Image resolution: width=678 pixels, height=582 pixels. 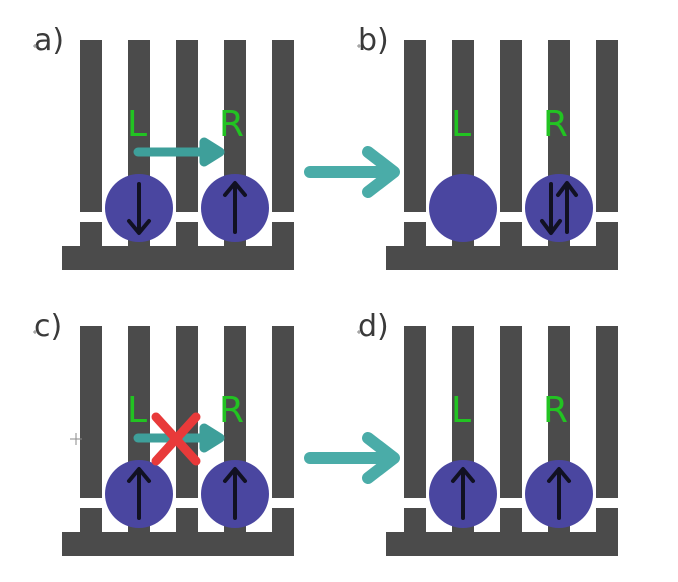 What do you see at coordinates (373, 40) in the screenshot?
I see `panel-label: b)` at bounding box center [373, 40].